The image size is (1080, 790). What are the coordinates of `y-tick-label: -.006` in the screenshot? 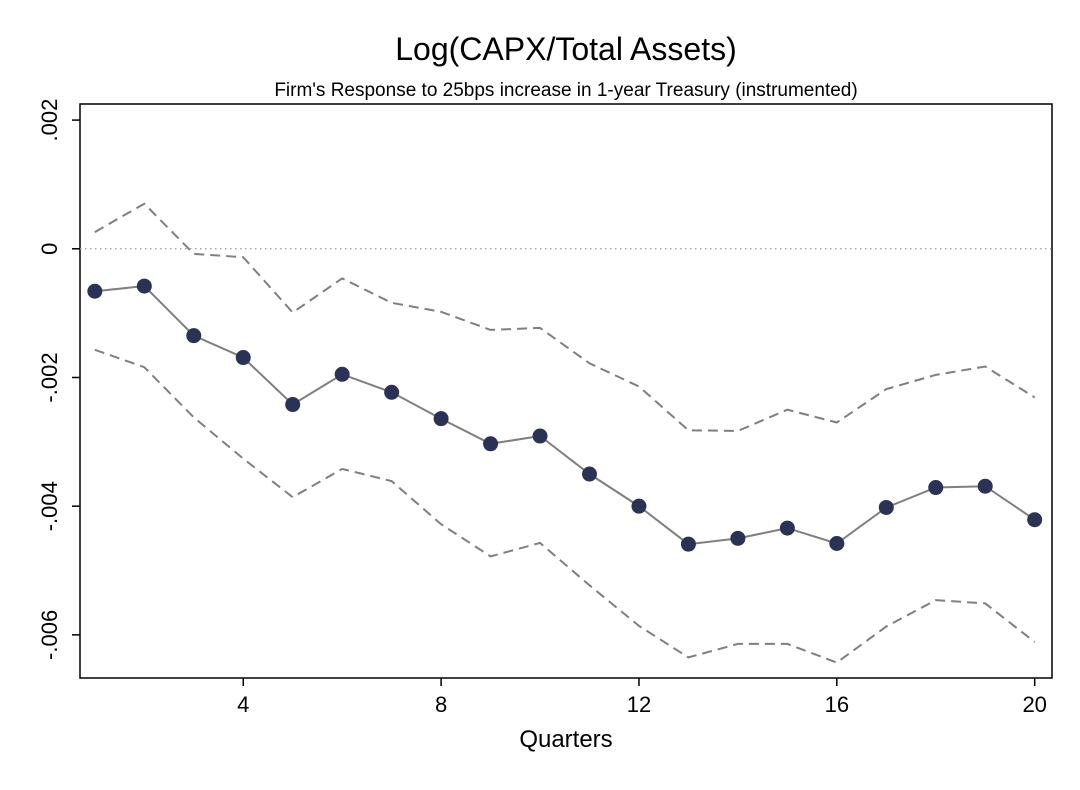 It's located at (49, 635).